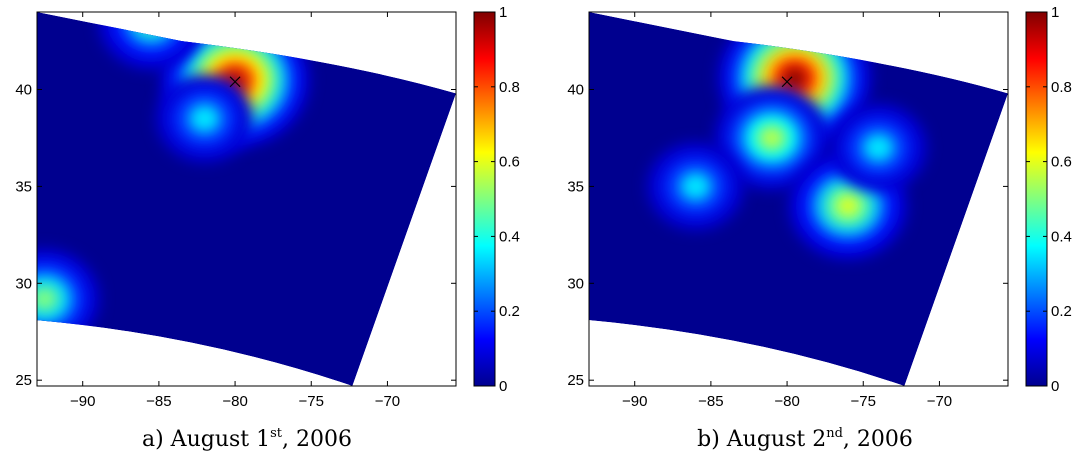 The image size is (1087, 462). Describe the element at coordinates (484, 199) in the screenshot. I see `colorbar-a` at that location.